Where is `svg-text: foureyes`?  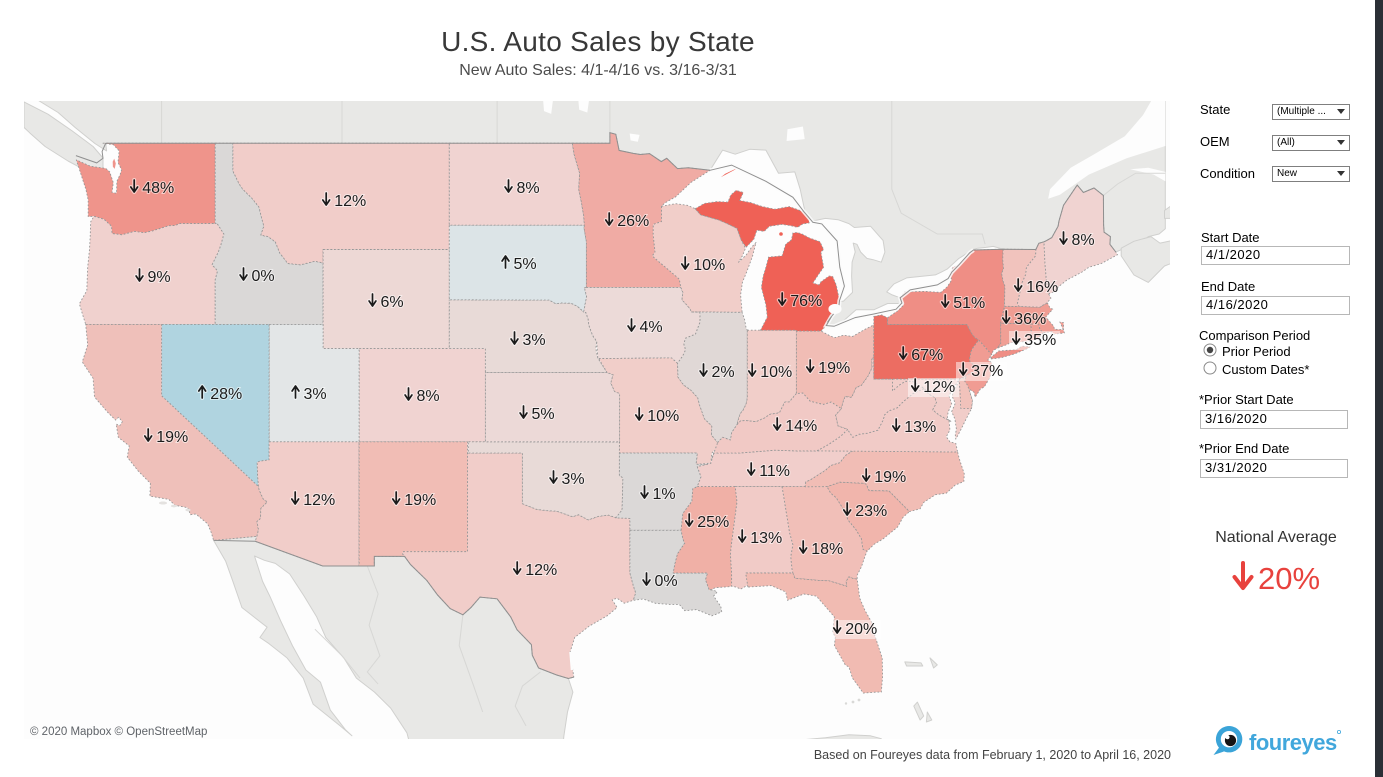
svg-text: foureyes is located at coordinates (1293, 742).